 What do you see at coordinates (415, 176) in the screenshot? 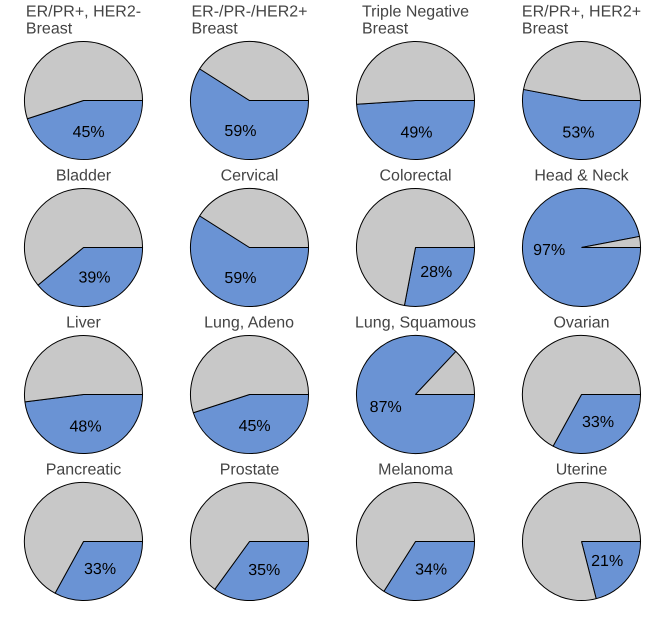
I see `chart-title: Colorectal` at bounding box center [415, 176].